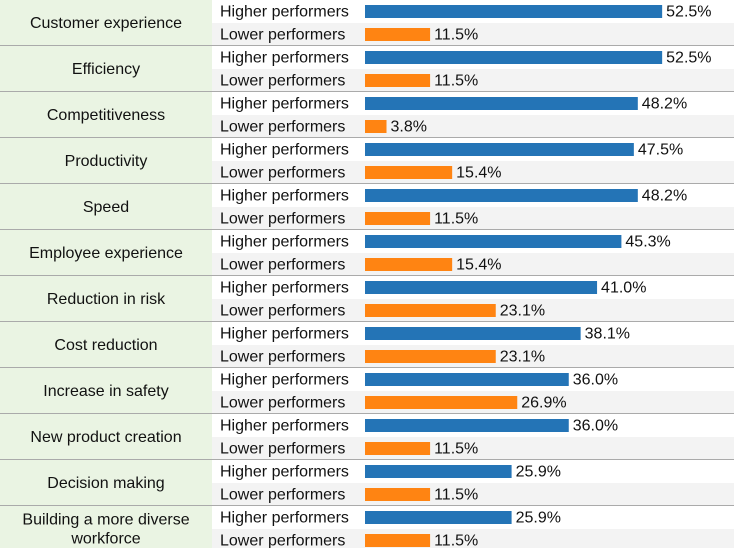 The image size is (734, 548). I want to click on bar-value-label: 41.0%, so click(623, 288).